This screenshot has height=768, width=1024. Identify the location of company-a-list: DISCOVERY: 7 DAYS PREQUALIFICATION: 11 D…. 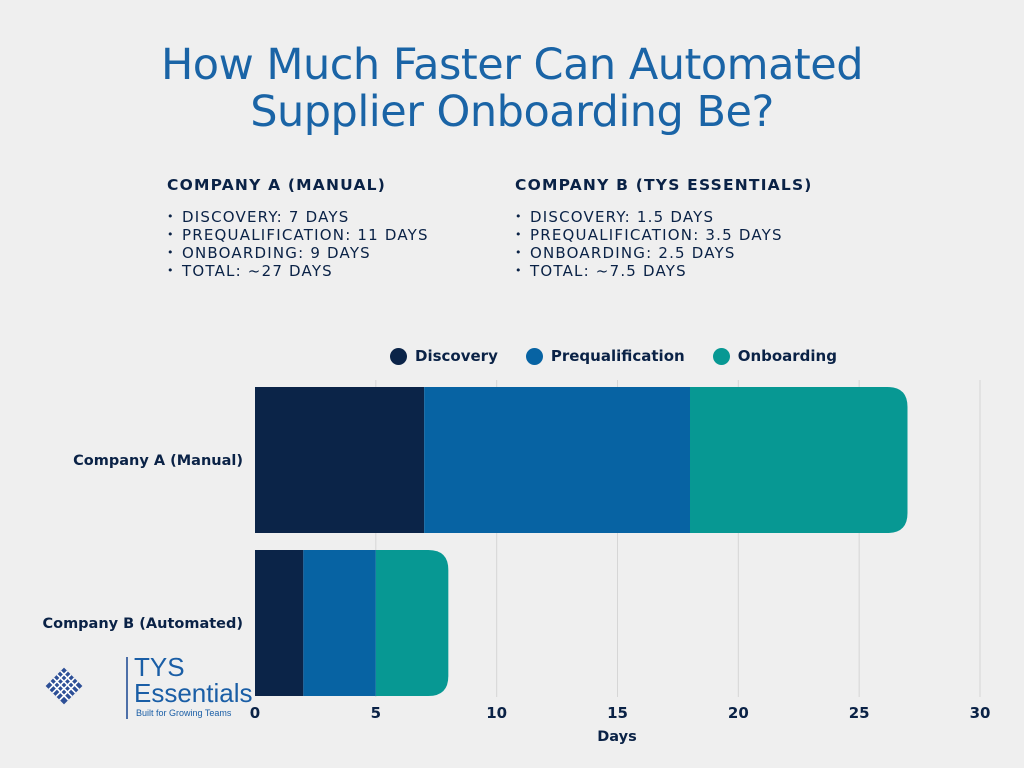
(298, 244).